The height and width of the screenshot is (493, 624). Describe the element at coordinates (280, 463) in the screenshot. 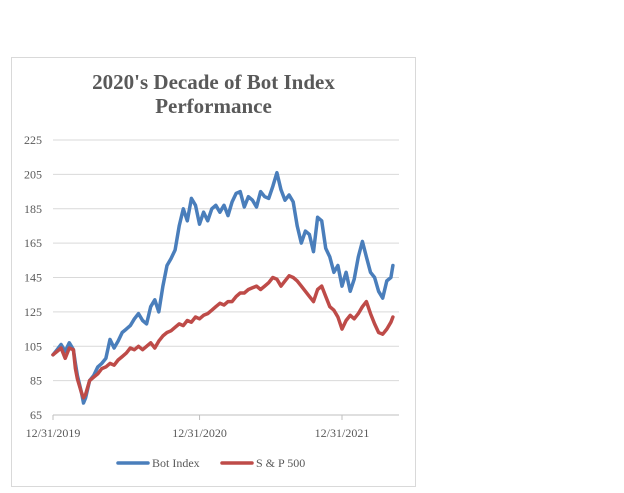

I see `legend-label-sp500: S & P 500` at that location.